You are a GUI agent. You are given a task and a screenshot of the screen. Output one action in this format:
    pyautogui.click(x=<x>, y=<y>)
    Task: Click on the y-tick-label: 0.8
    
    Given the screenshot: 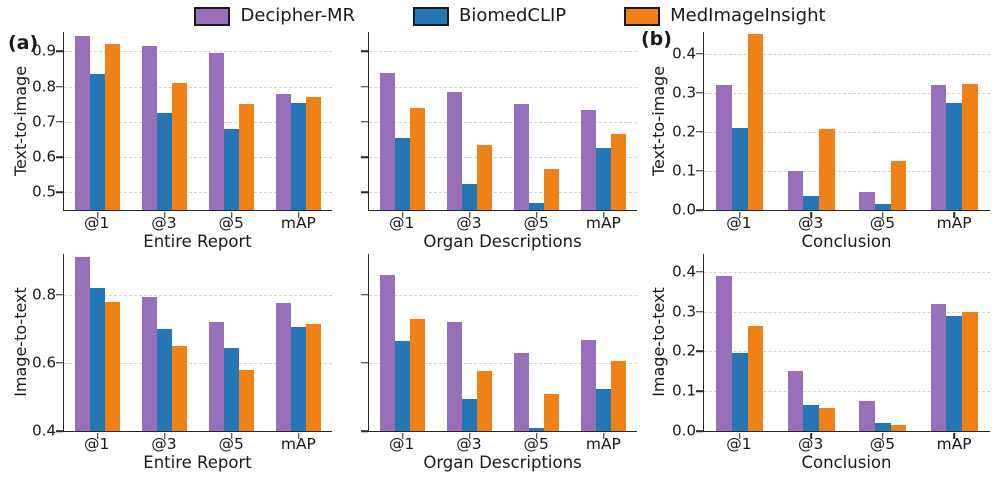 What is the action you would take?
    pyautogui.click(x=44, y=294)
    